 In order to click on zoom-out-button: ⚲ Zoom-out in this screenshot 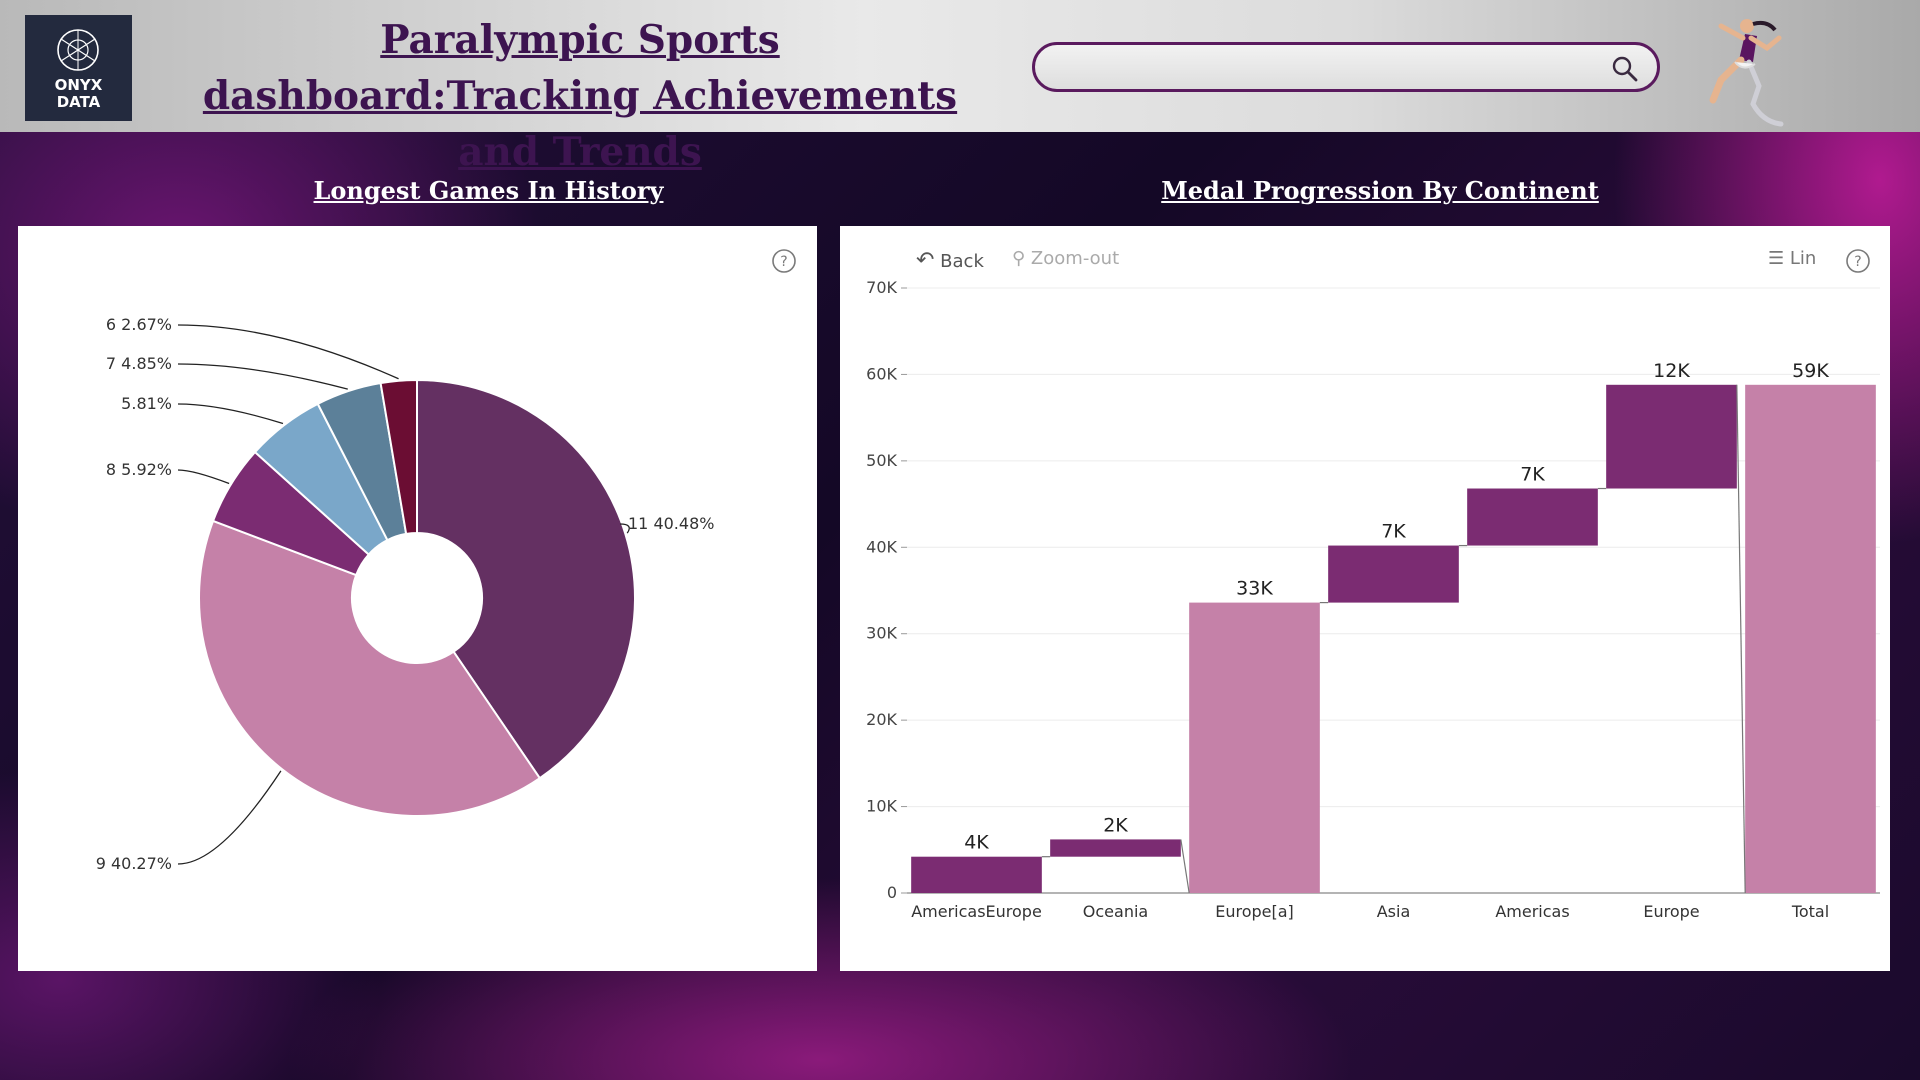, I will do `click(1065, 258)`.